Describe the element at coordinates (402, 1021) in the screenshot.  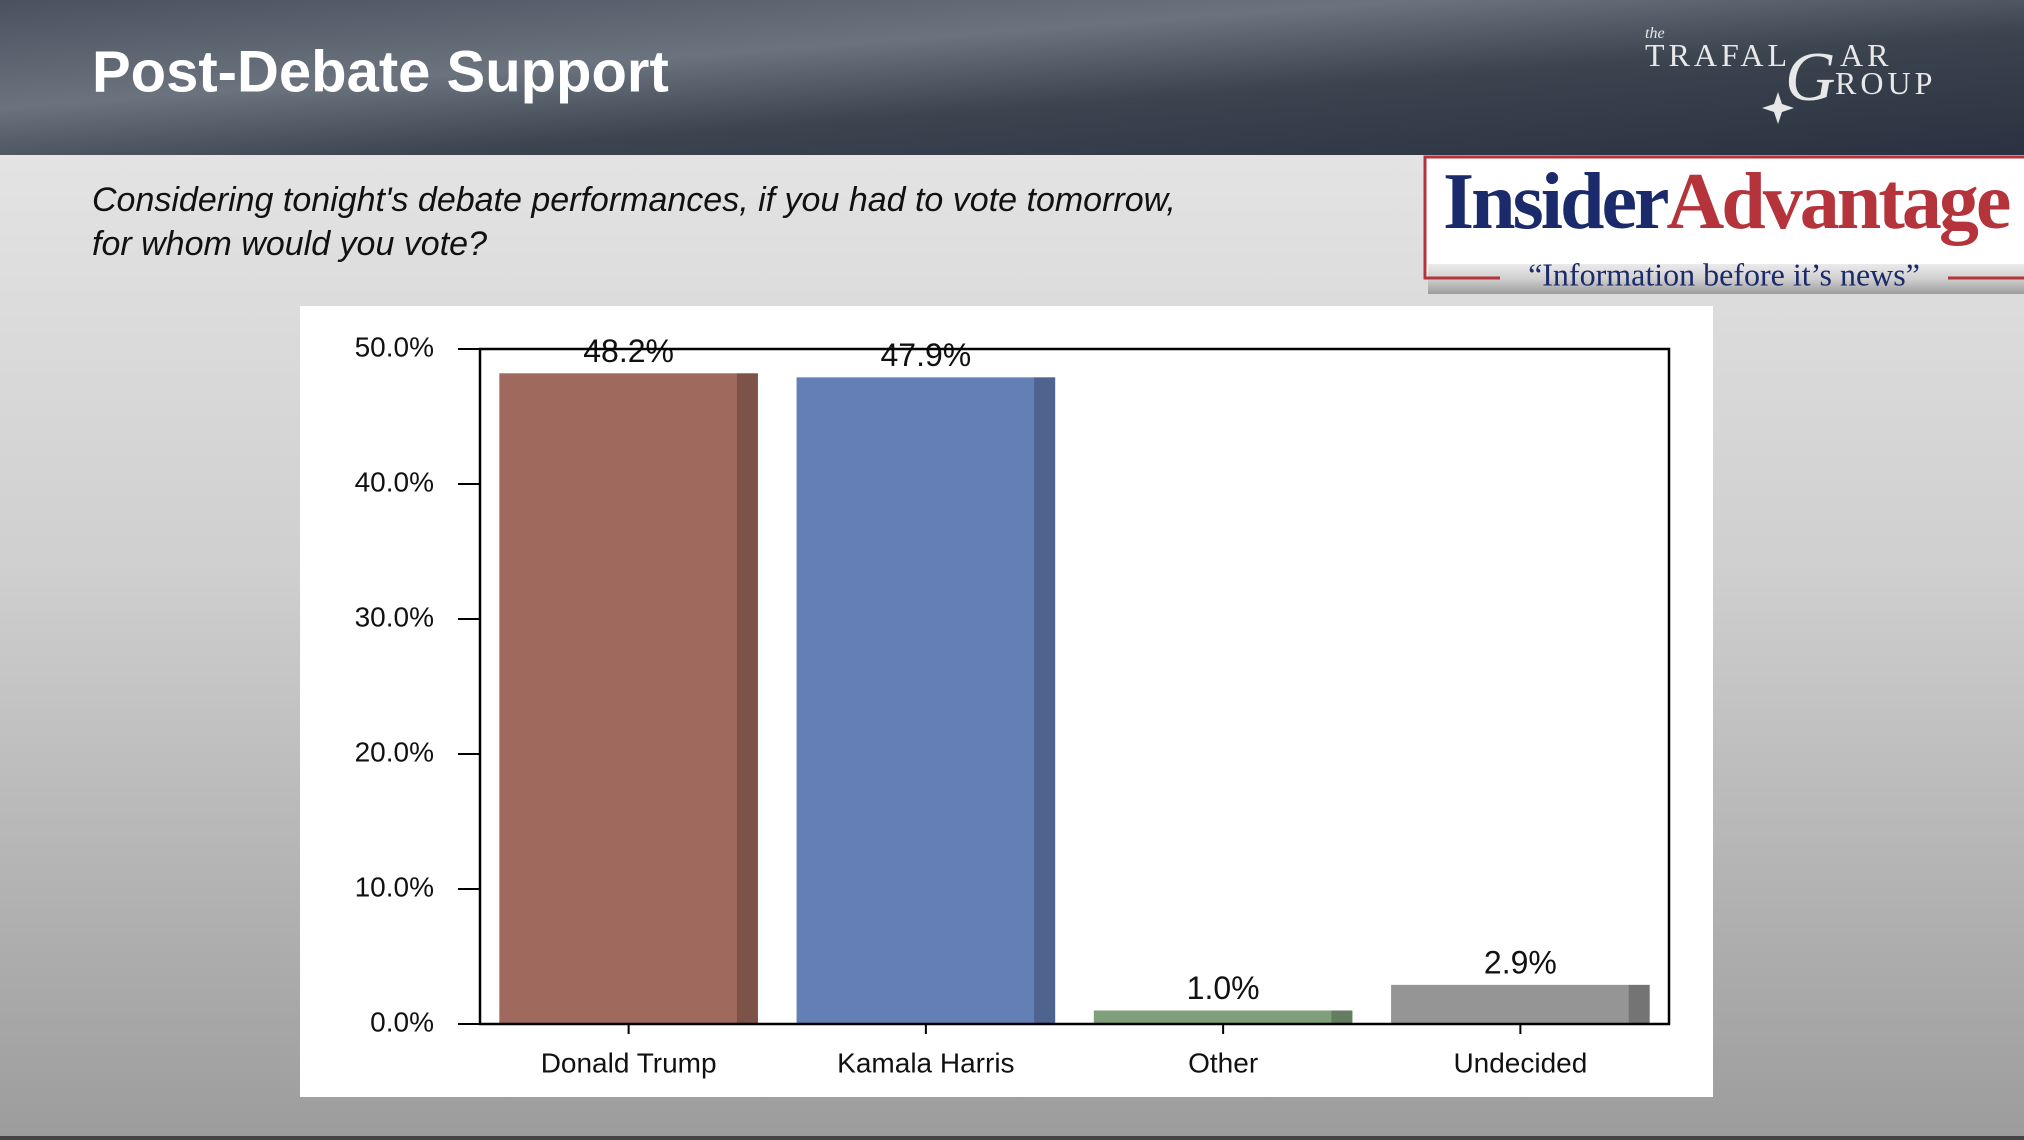
I see `y-tick-label: 0.0%` at that location.